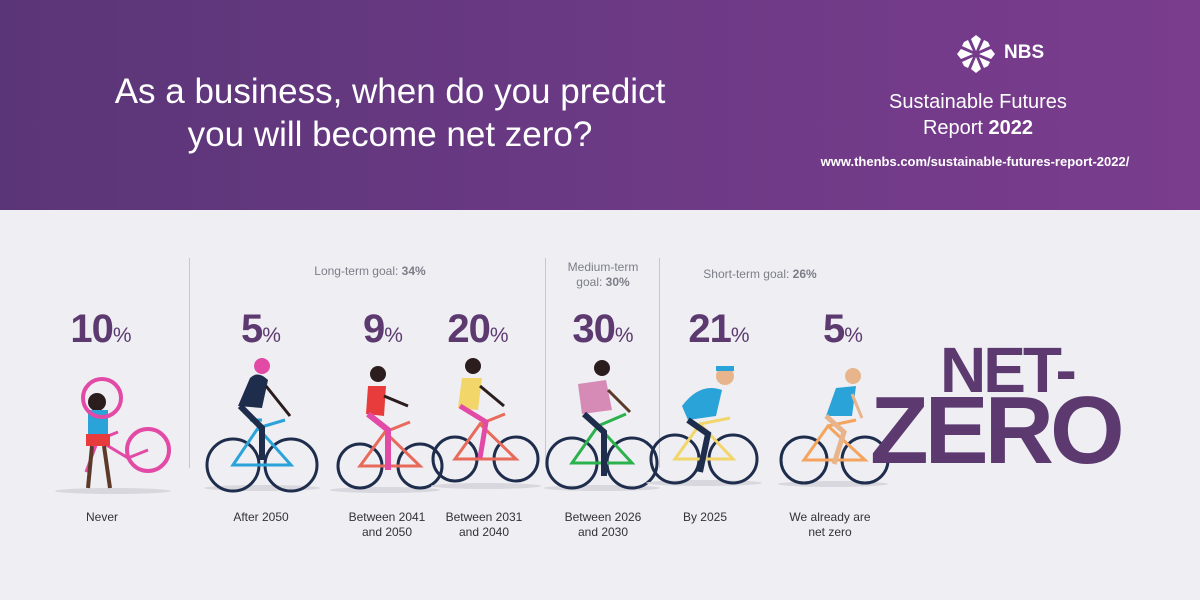 The width and height of the screenshot is (1200, 600). Describe the element at coordinates (589, 282) in the screenshot. I see `group-label-medium-line2: goal:` at that location.